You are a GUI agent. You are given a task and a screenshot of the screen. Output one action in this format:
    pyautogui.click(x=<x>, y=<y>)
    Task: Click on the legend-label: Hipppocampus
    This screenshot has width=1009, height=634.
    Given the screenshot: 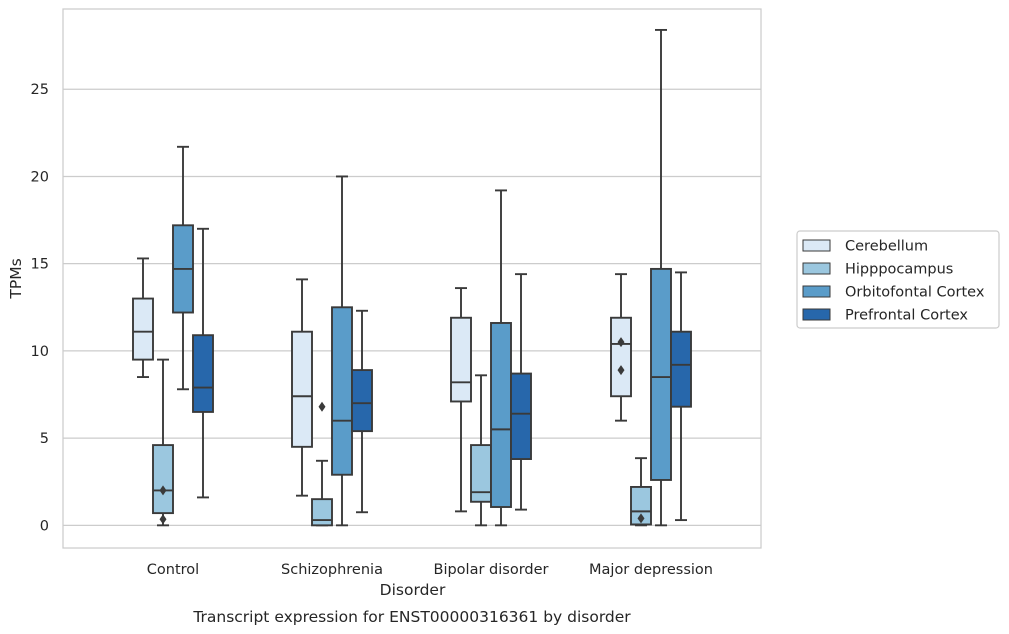 What is the action you would take?
    pyautogui.click(x=899, y=270)
    